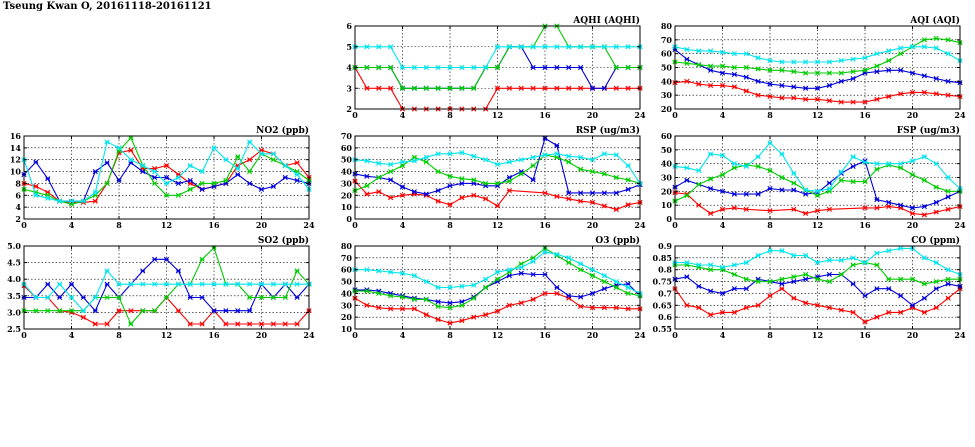  Describe the element at coordinates (665, 293) in the screenshot. I see `y-tick-label: 0.7` at that location.